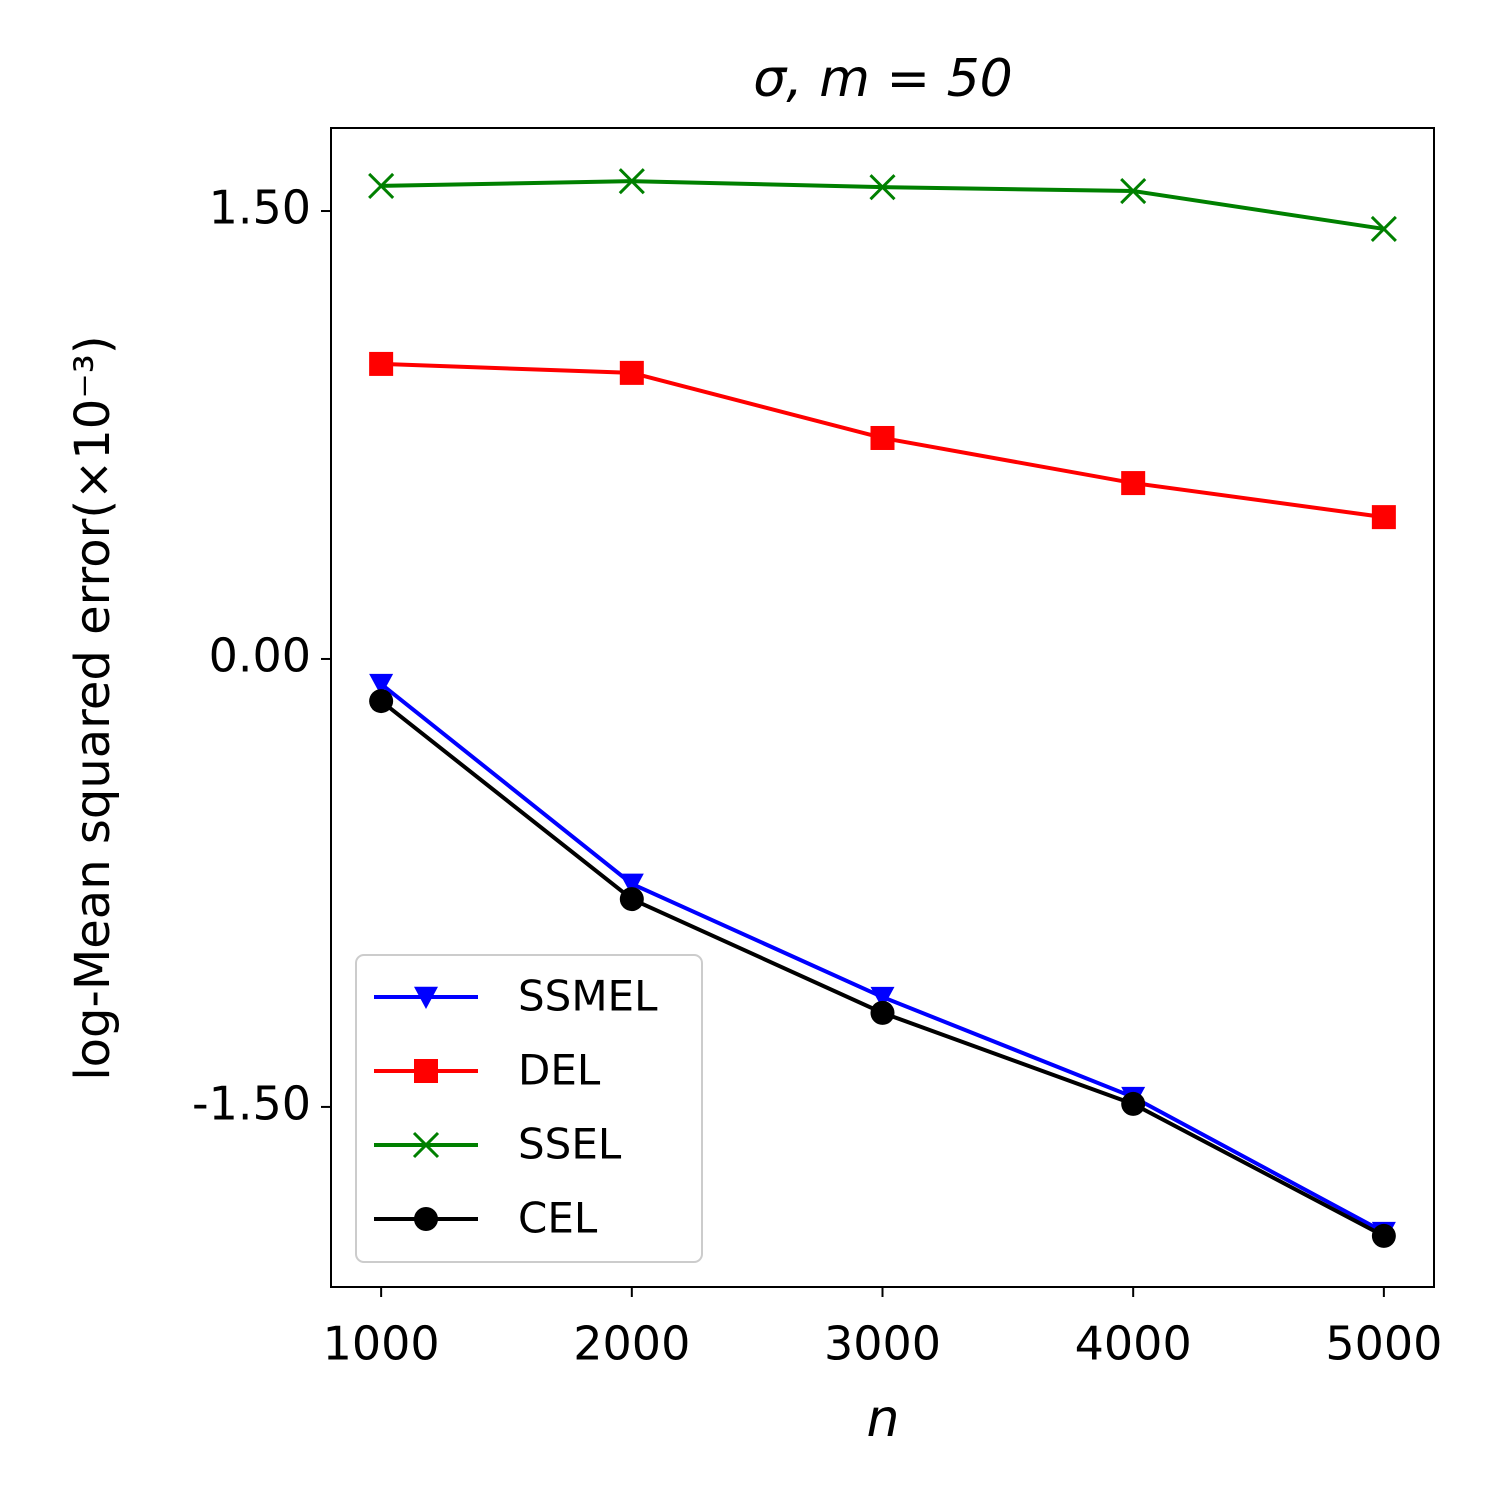 Image resolution: width=1500 pixels, height=1500 pixels. I want to click on legend-label: SSMEL, so click(588, 996).